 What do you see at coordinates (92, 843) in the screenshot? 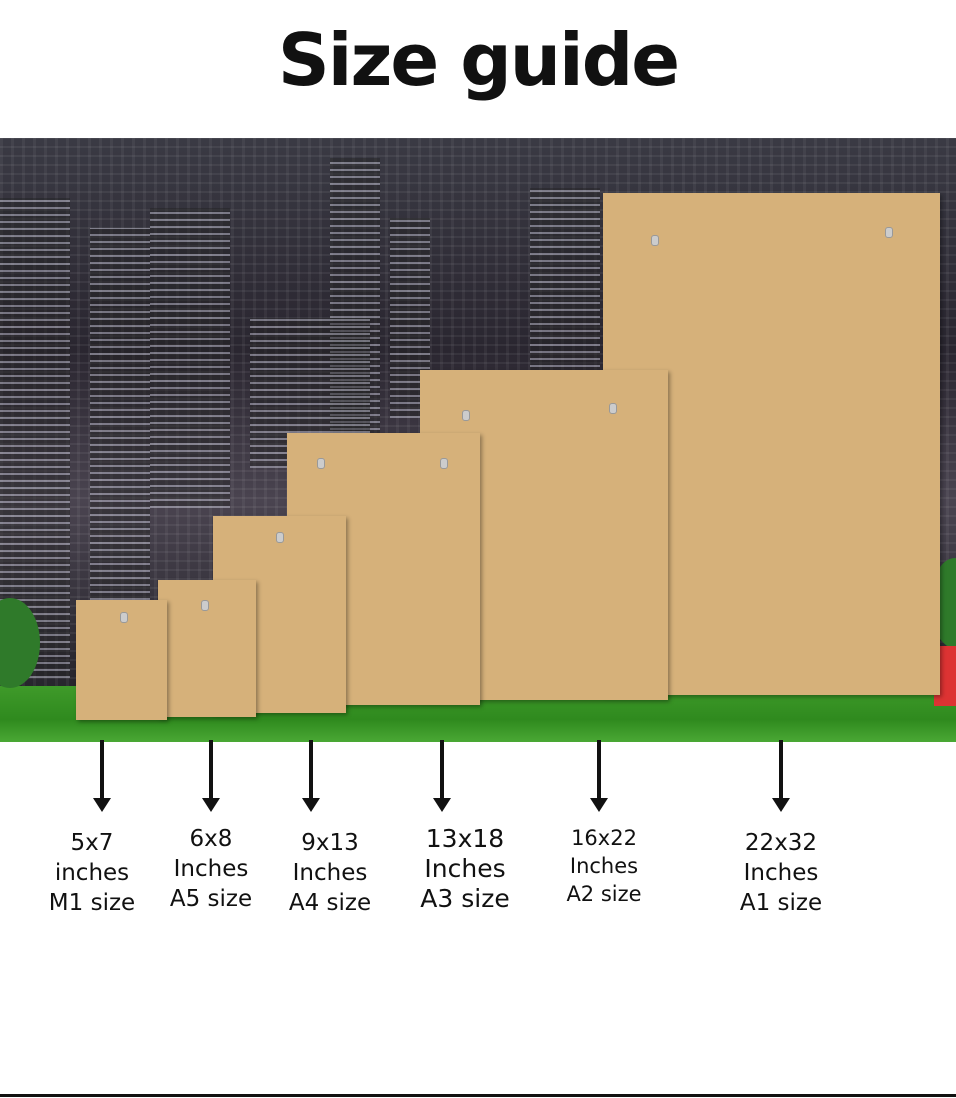
I see `size-dimensions: 5x7` at bounding box center [92, 843].